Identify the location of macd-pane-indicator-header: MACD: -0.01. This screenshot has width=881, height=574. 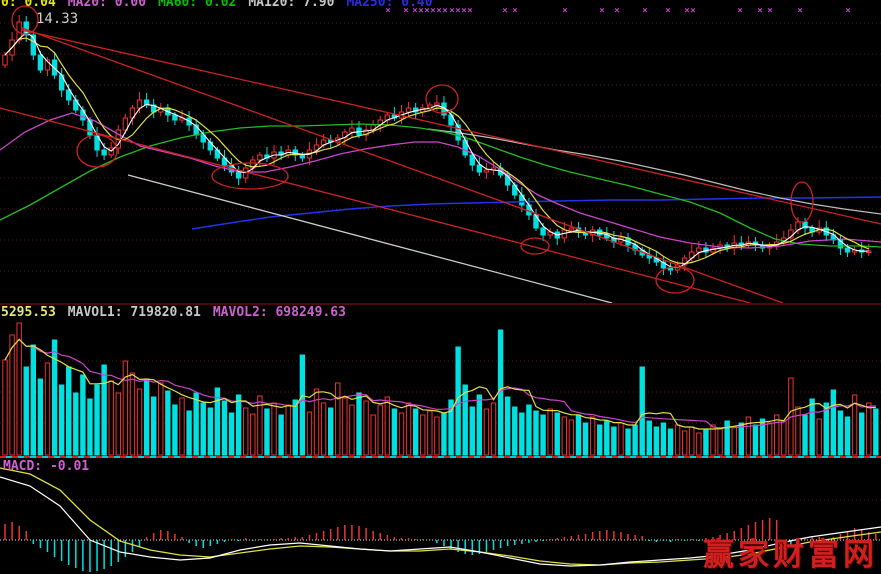
(52, 466).